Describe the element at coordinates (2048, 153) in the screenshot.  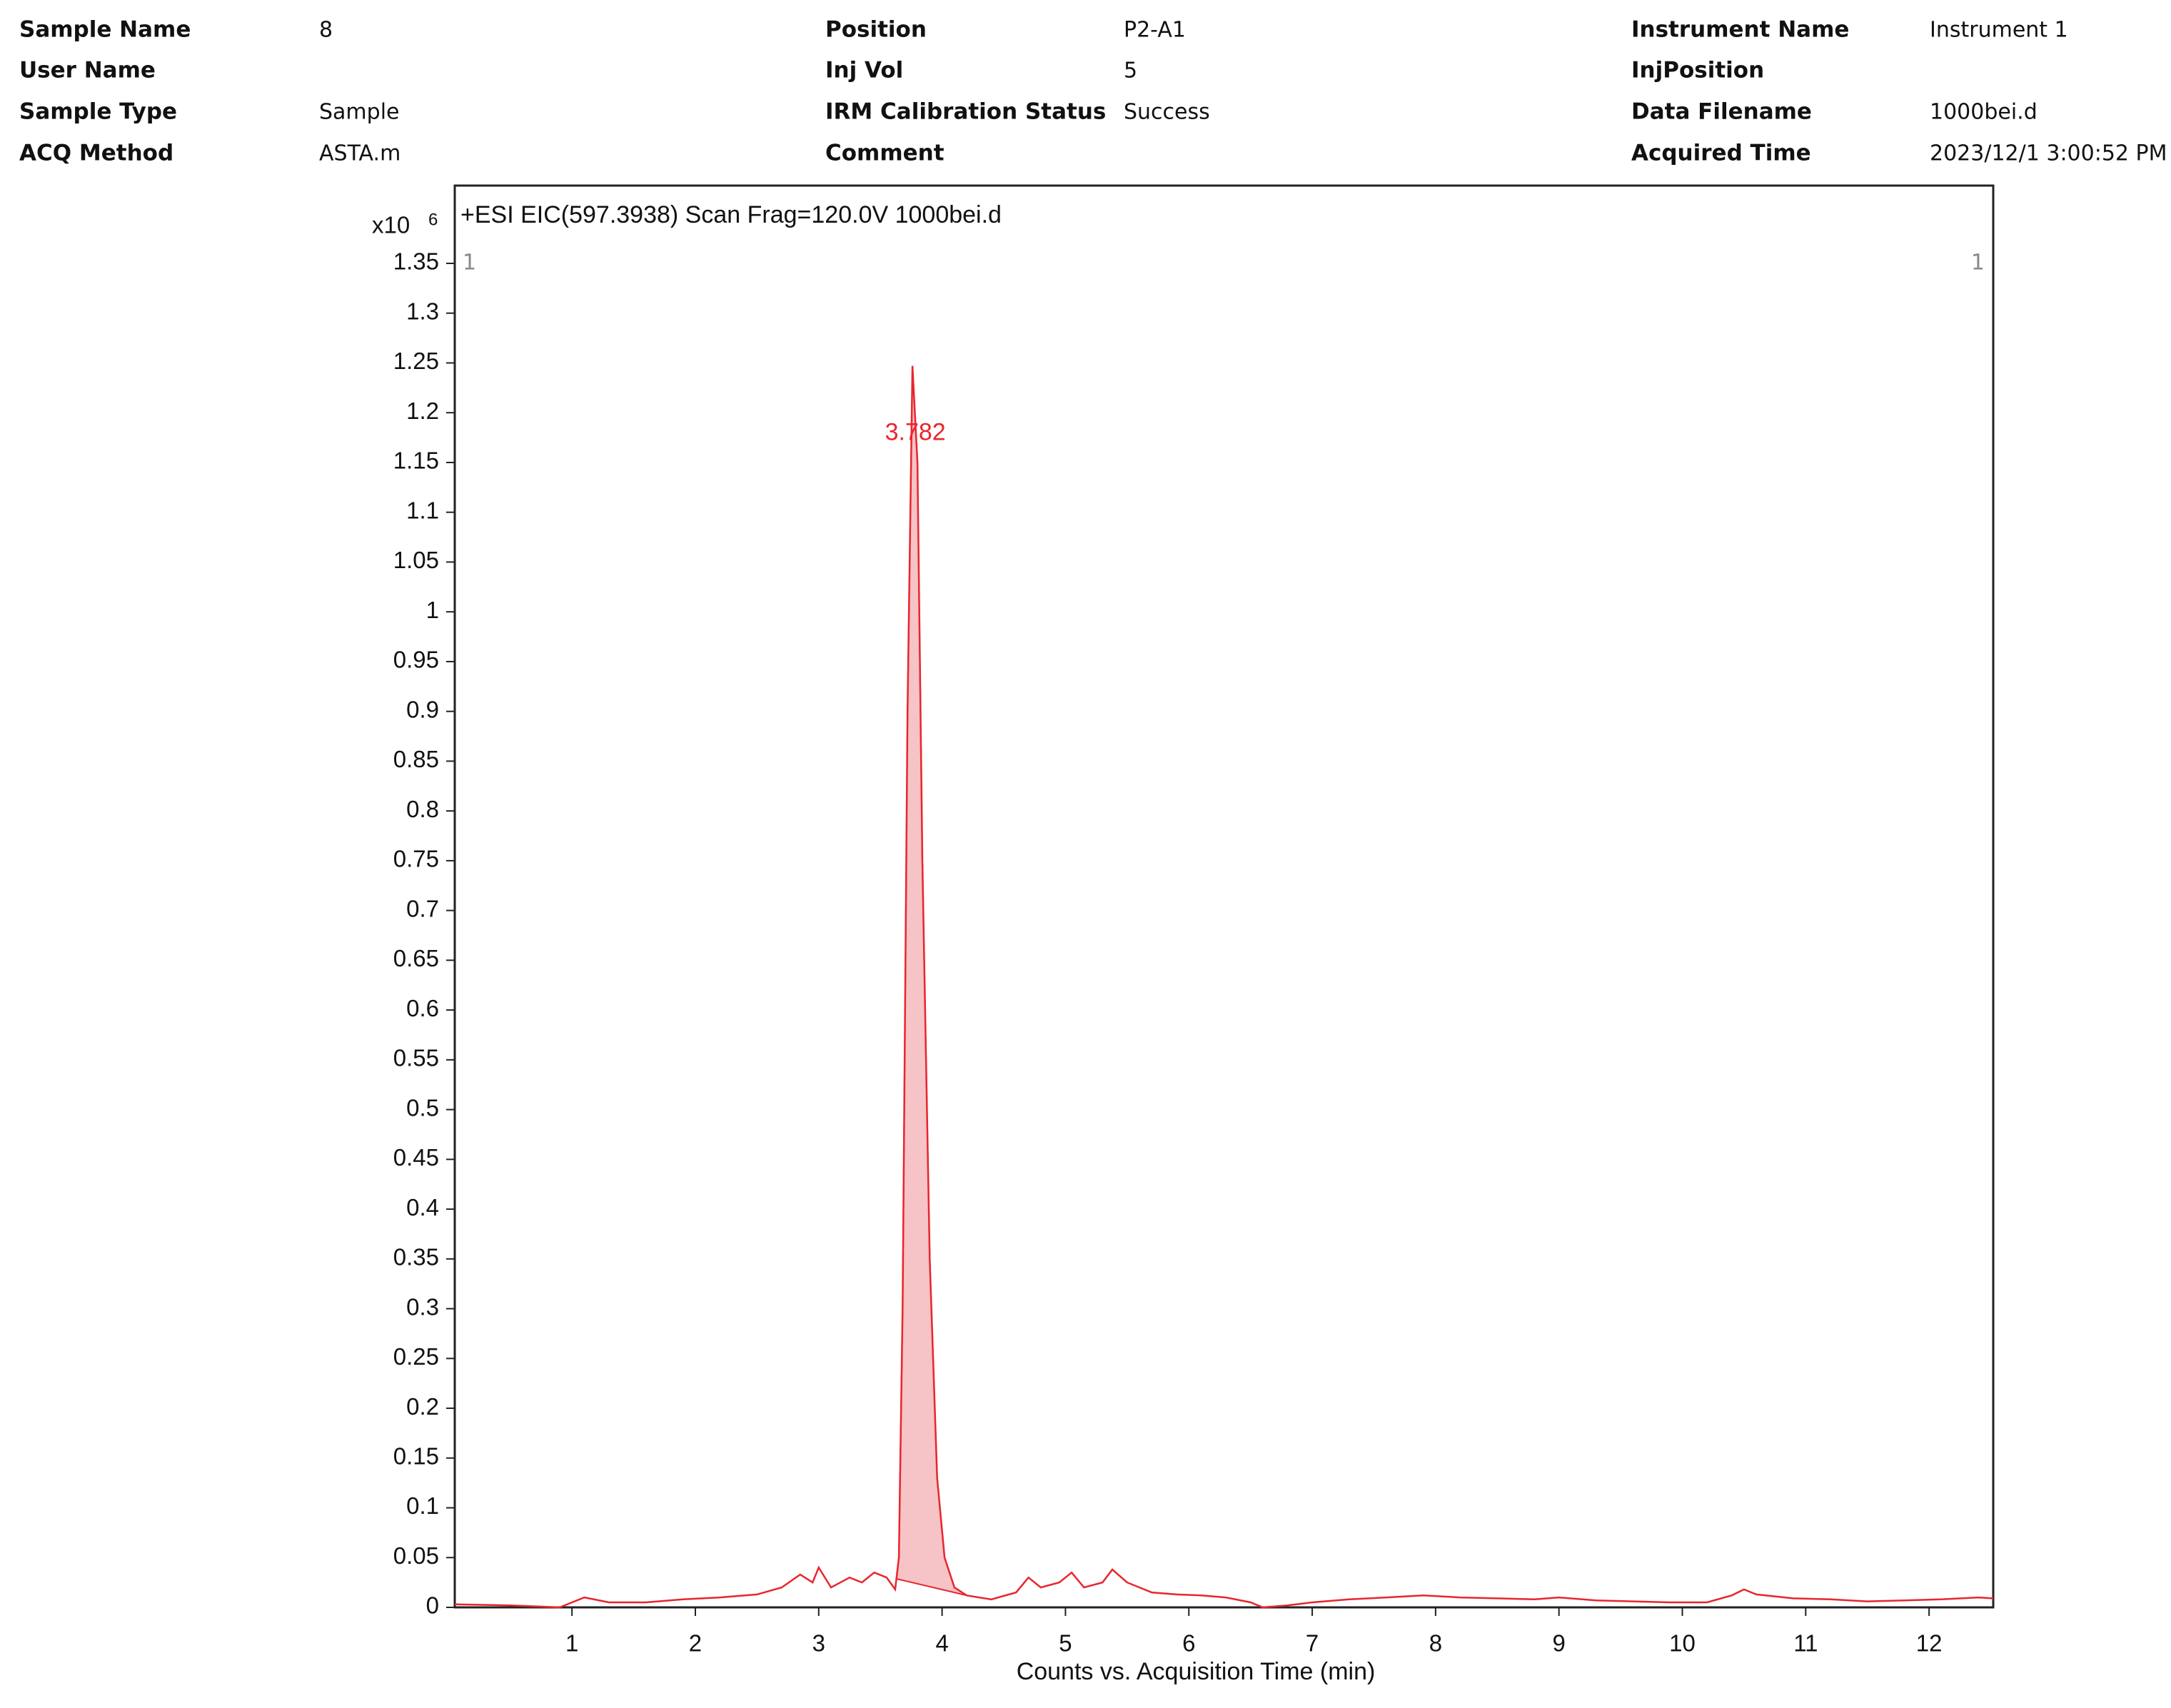
I see `field-value: 2023/12/1 3:00:52 PM` at that location.